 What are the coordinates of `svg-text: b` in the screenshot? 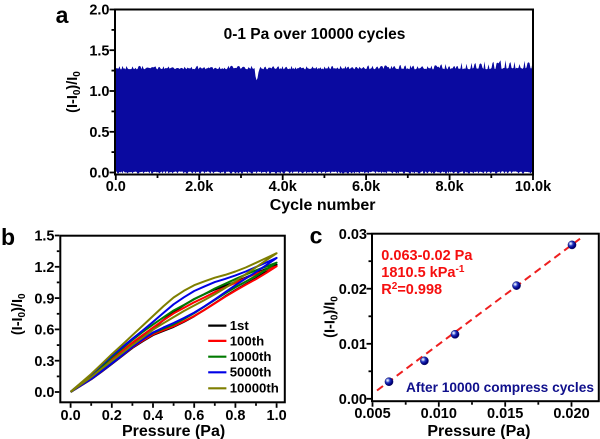 It's located at (8, 237).